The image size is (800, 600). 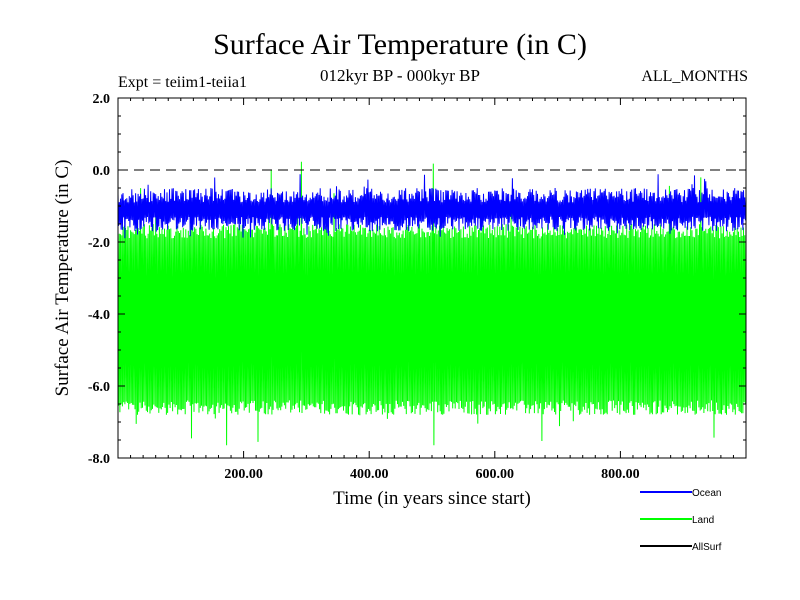 I want to click on y-tick-label: 0.0, so click(x=102, y=171).